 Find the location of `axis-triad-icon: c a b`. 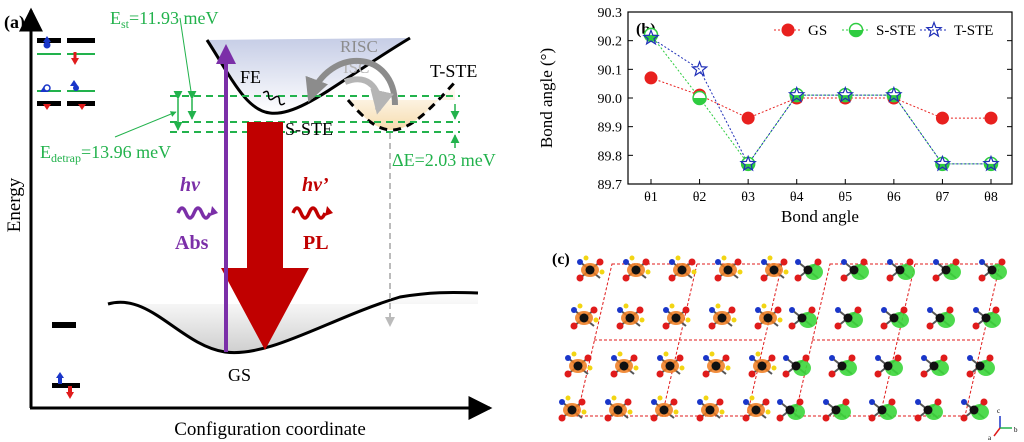

axis-triad-icon: c a b is located at coordinates (1003, 424).